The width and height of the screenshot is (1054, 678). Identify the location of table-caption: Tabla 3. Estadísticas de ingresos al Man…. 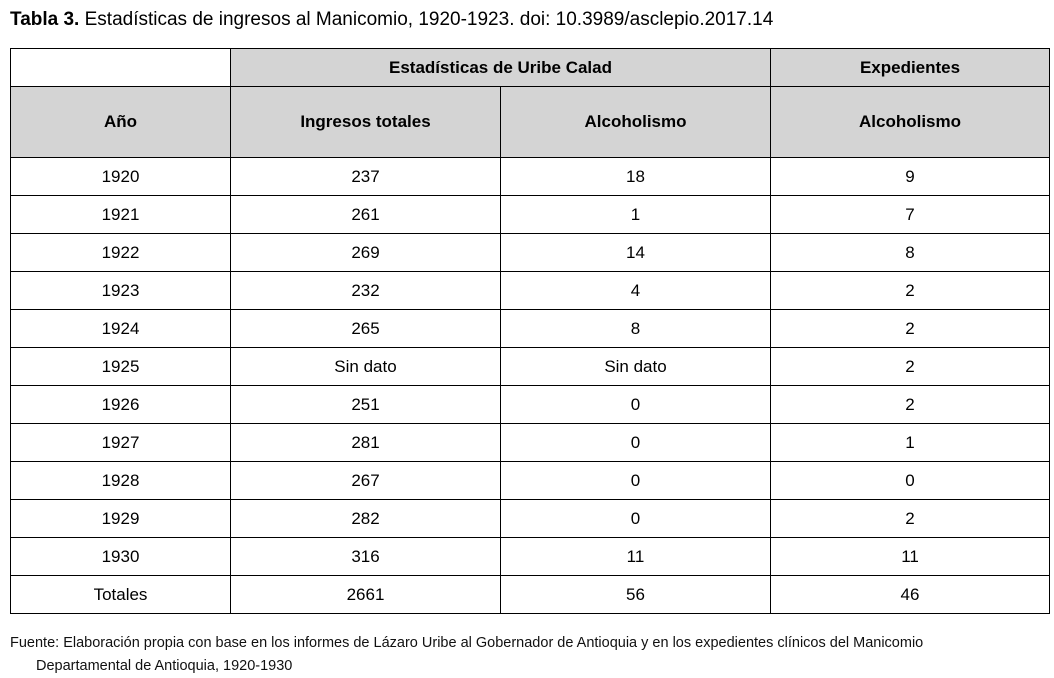
(391, 20).